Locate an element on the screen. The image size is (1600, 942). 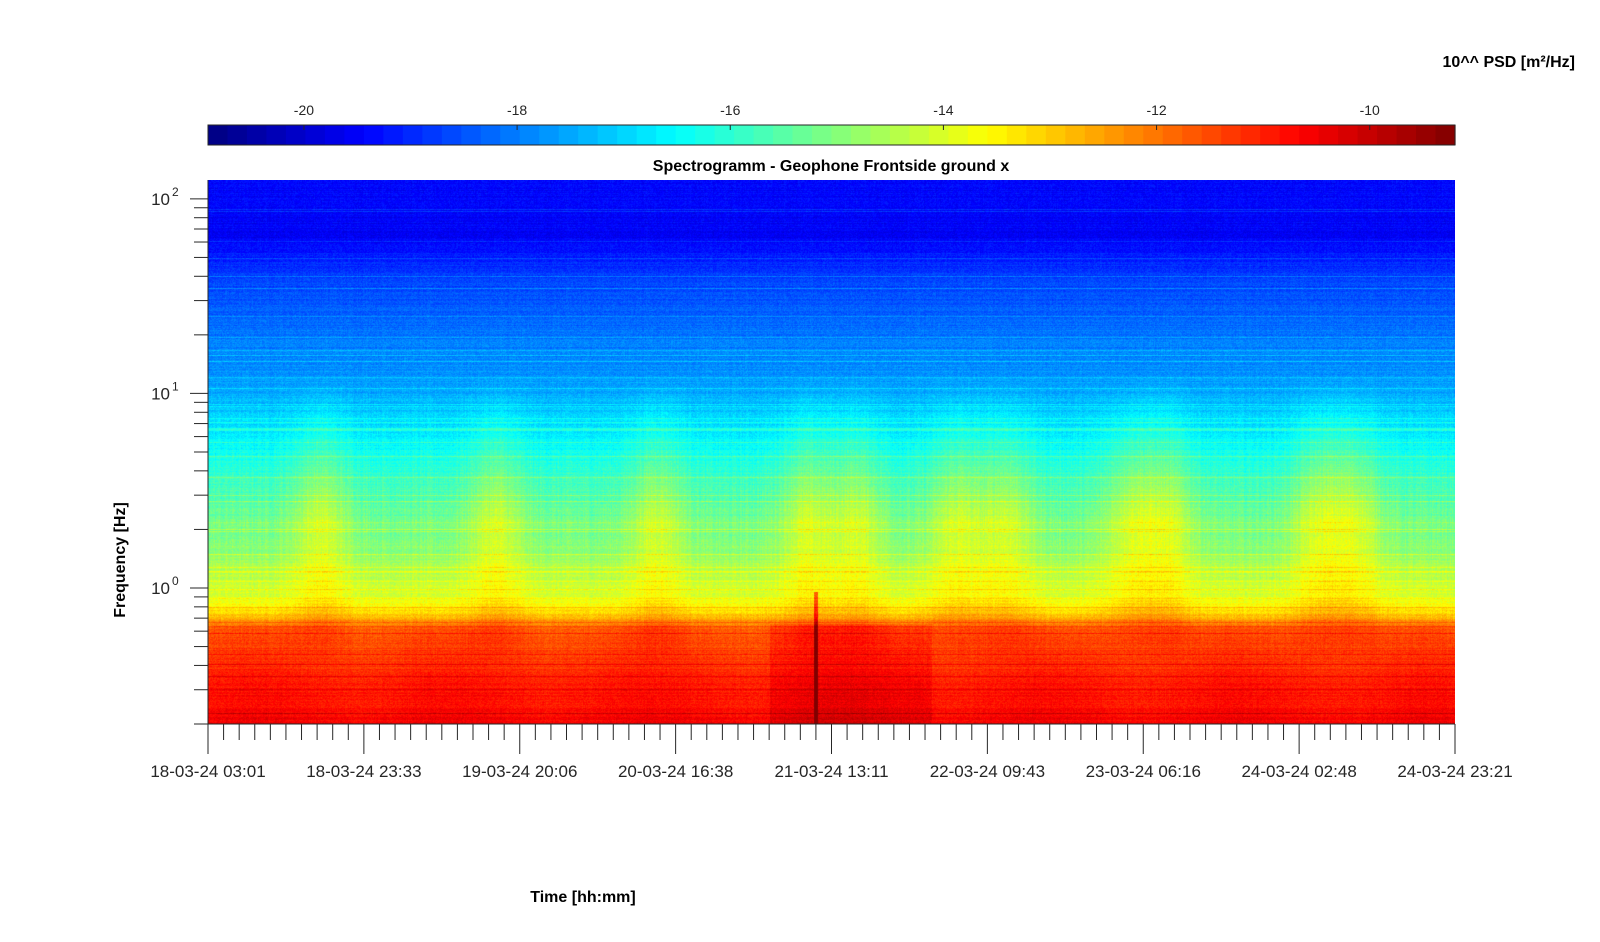
colorbar-tick-label: -20 is located at coordinates (304, 110).